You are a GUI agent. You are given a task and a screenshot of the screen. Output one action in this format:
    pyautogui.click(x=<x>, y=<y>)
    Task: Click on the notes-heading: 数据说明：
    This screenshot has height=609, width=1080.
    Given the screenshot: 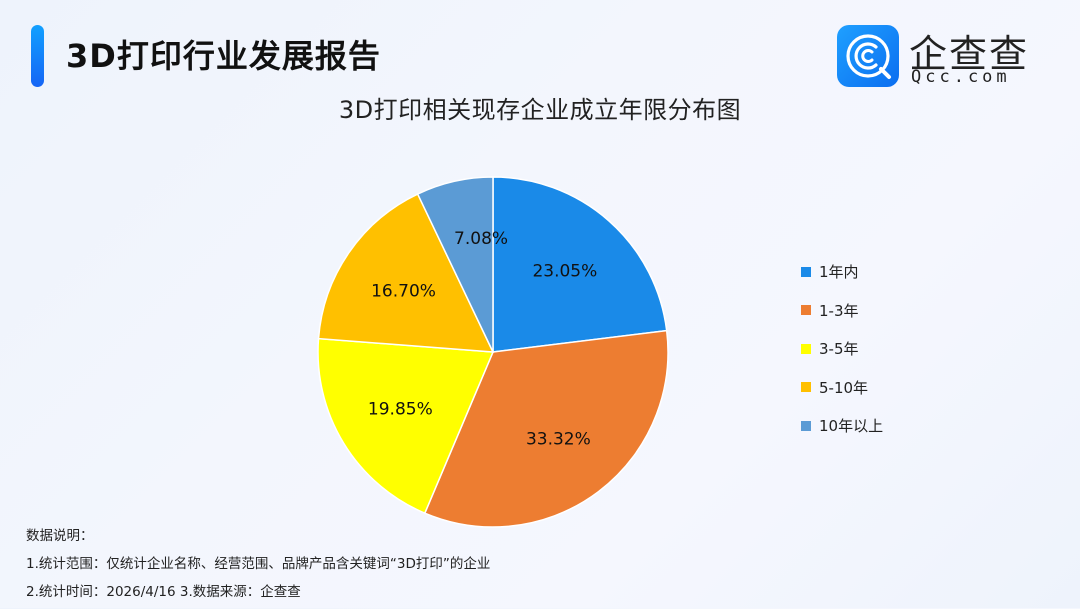 What is the action you would take?
    pyautogui.click(x=60, y=536)
    